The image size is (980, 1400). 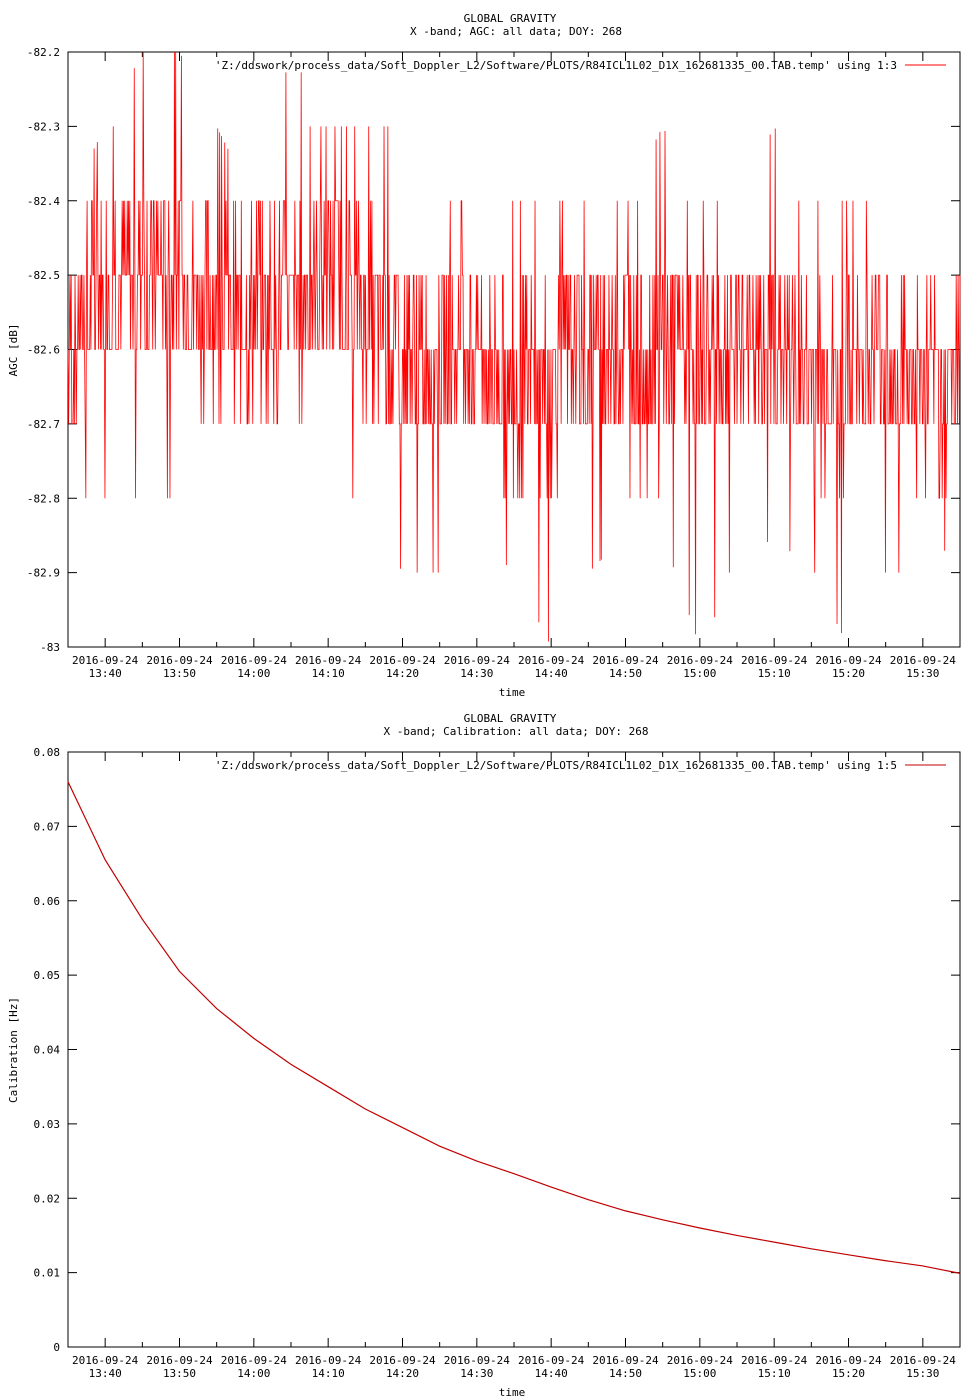 I want to click on agc-x-tick-time: 14:00, so click(x=253, y=673).